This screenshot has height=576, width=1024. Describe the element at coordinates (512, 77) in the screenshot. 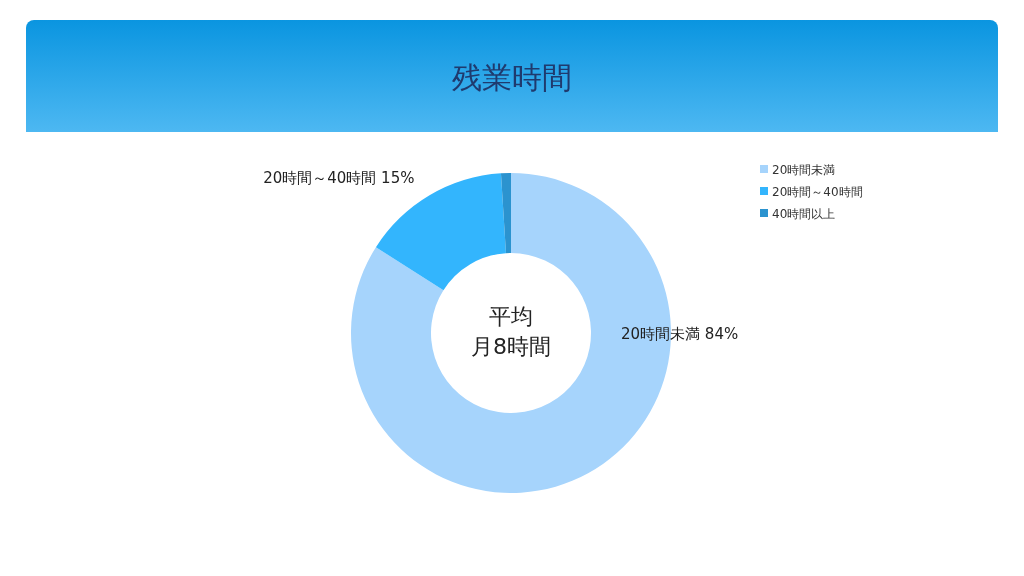

I see `title: 残業時間` at that location.